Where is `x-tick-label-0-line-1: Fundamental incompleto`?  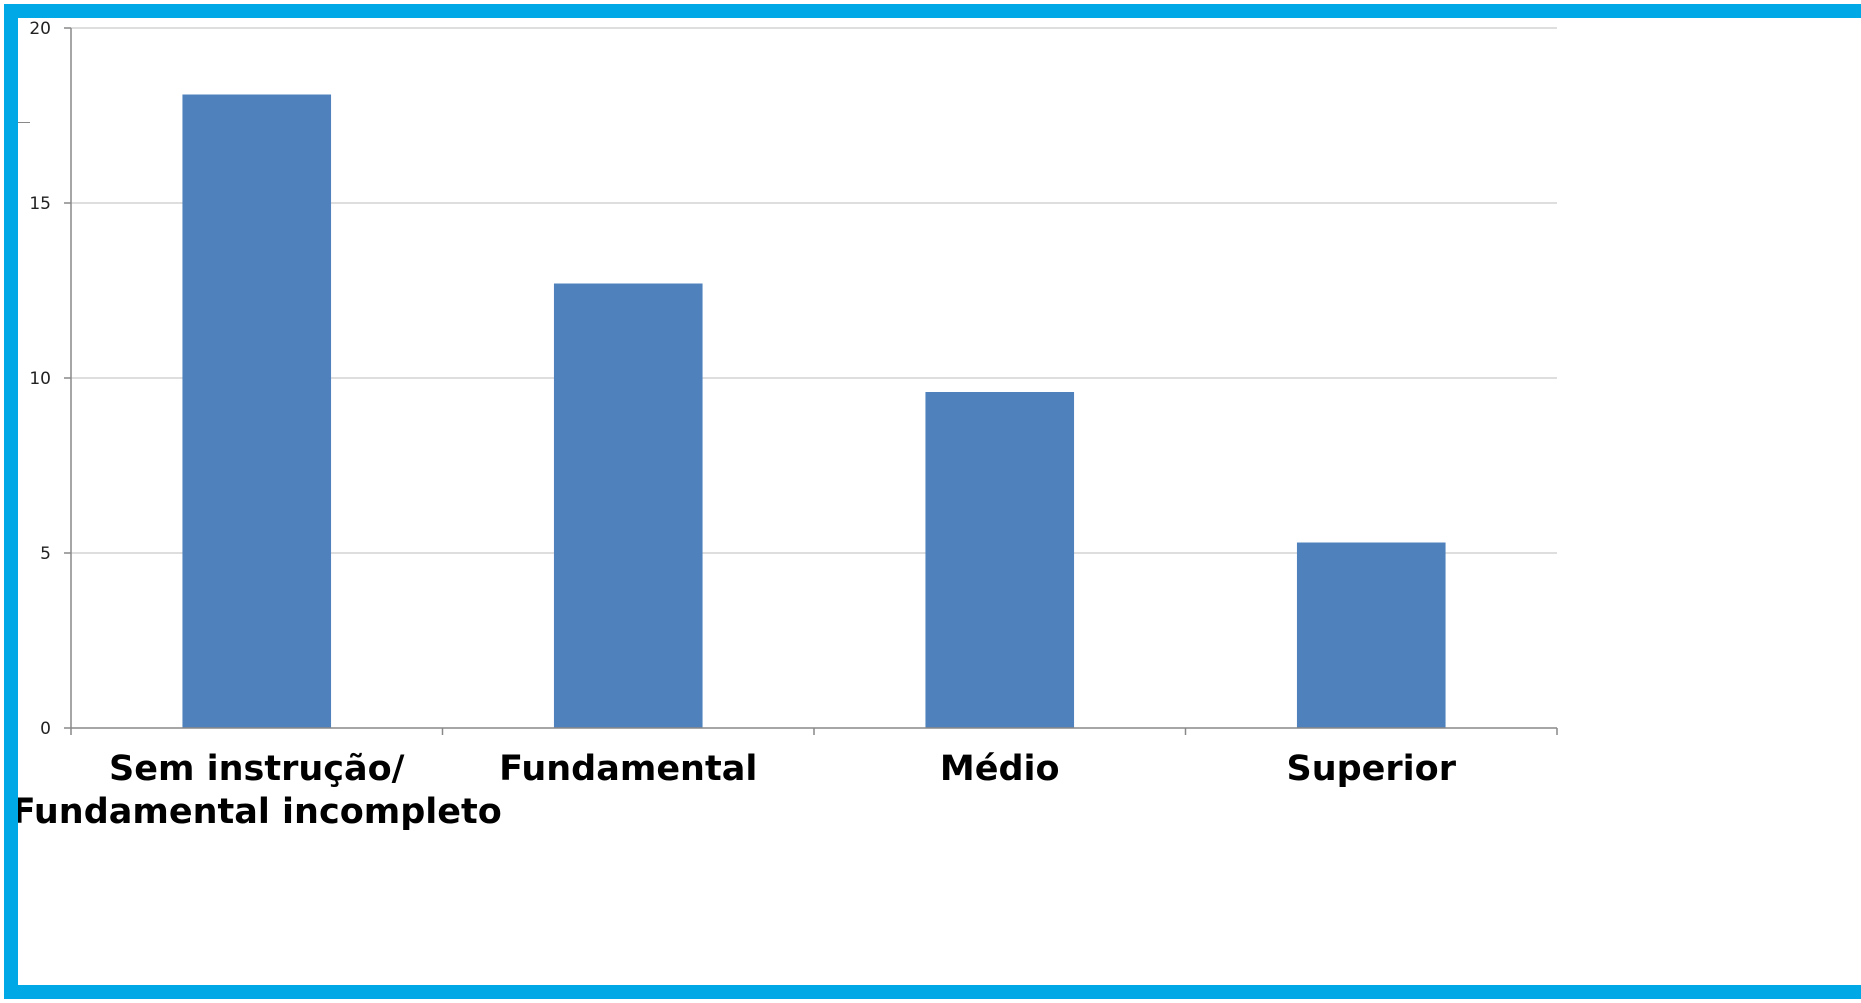 x-tick-label-0-line-1: Fundamental incompleto is located at coordinates (260, 812).